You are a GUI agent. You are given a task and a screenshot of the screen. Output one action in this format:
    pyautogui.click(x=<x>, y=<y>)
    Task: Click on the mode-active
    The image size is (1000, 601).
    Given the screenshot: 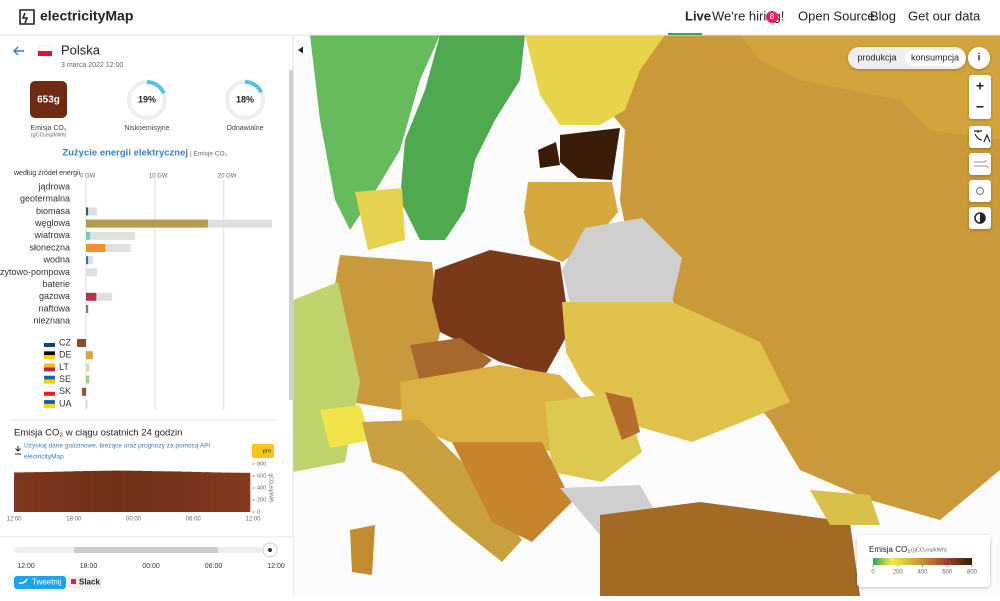 What is the action you would take?
    pyautogui.click(x=935, y=58)
    